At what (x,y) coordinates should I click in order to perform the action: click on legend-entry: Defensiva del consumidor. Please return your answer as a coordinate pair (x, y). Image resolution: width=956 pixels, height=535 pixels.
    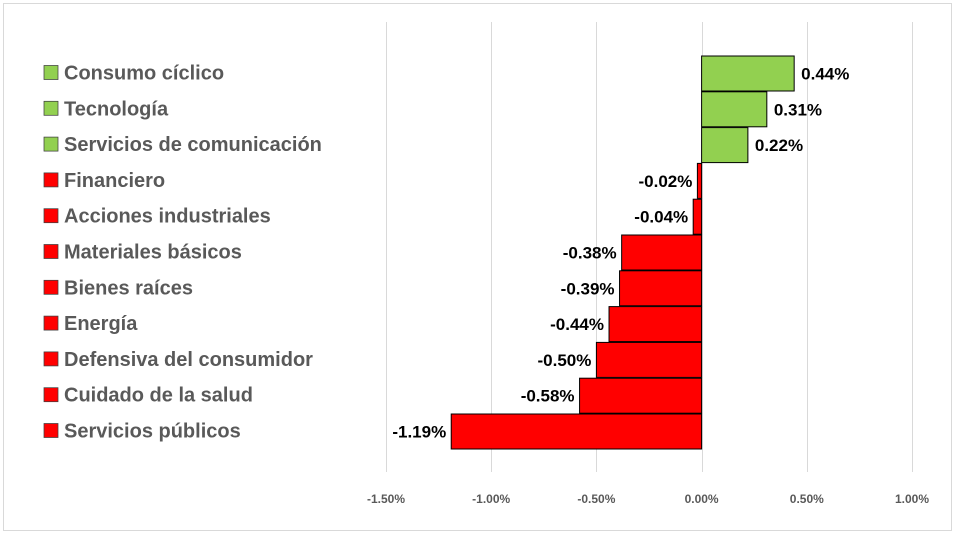
    Looking at the image, I should click on (188, 360).